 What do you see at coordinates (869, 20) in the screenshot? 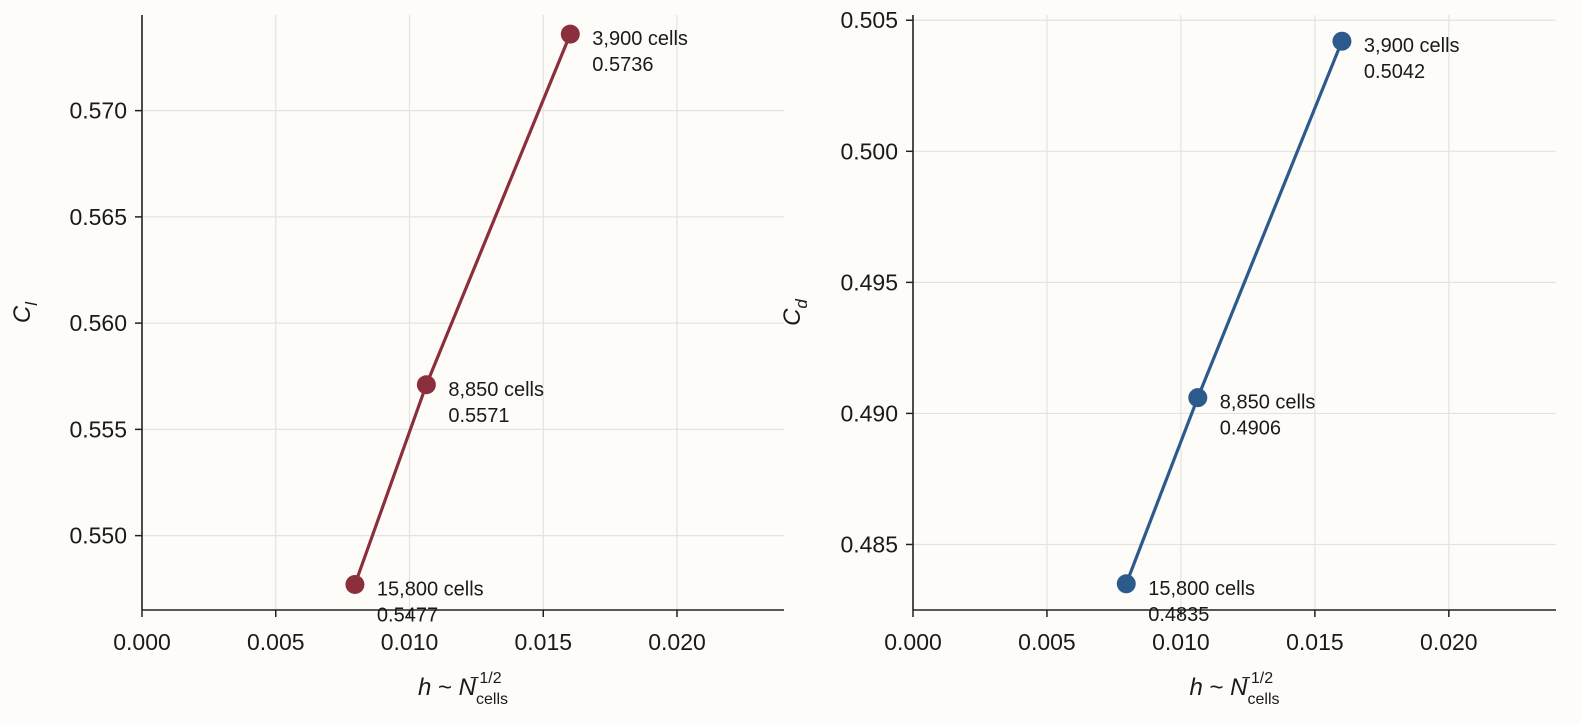
I see `y-tick-label: 0.505` at bounding box center [869, 20].